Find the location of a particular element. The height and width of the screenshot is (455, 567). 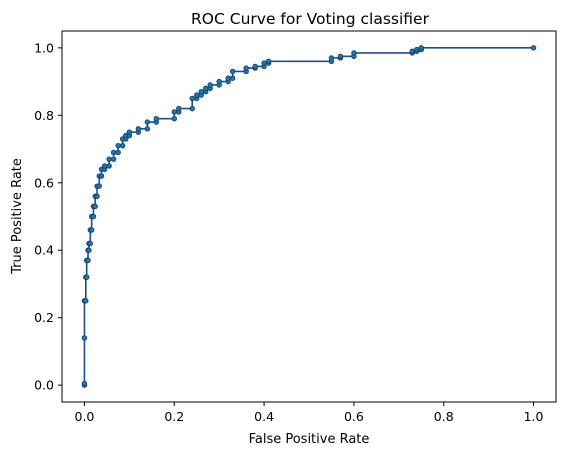

y-tick-label: 0.2 is located at coordinates (44, 317).